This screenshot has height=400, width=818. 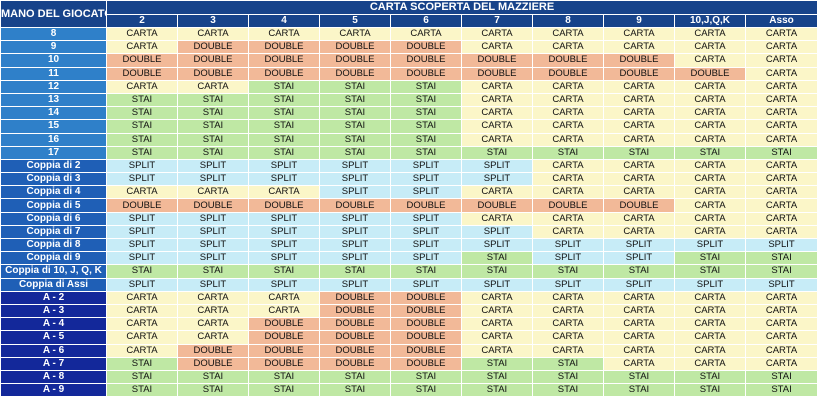 What do you see at coordinates (53, 311) in the screenshot?
I see `player-hand-label: A - 3` at bounding box center [53, 311].